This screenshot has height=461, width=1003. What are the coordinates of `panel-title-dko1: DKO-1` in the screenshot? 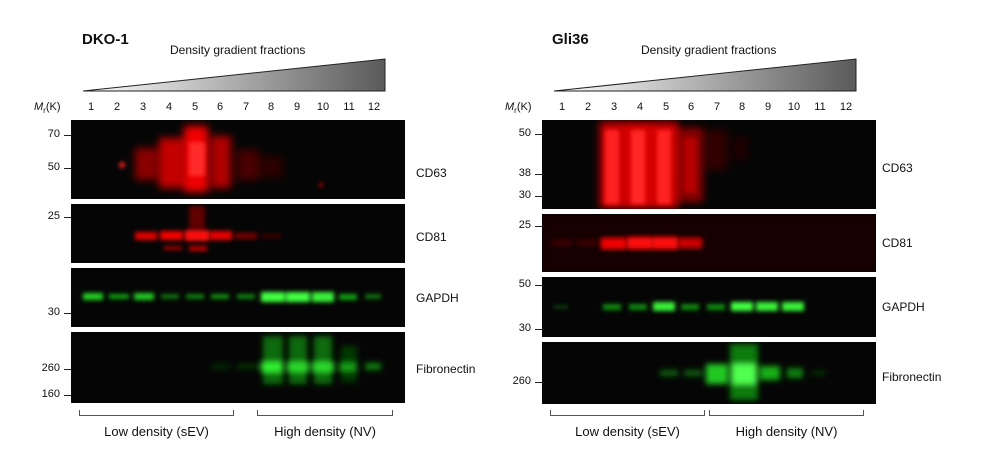 It's located at (105, 39).